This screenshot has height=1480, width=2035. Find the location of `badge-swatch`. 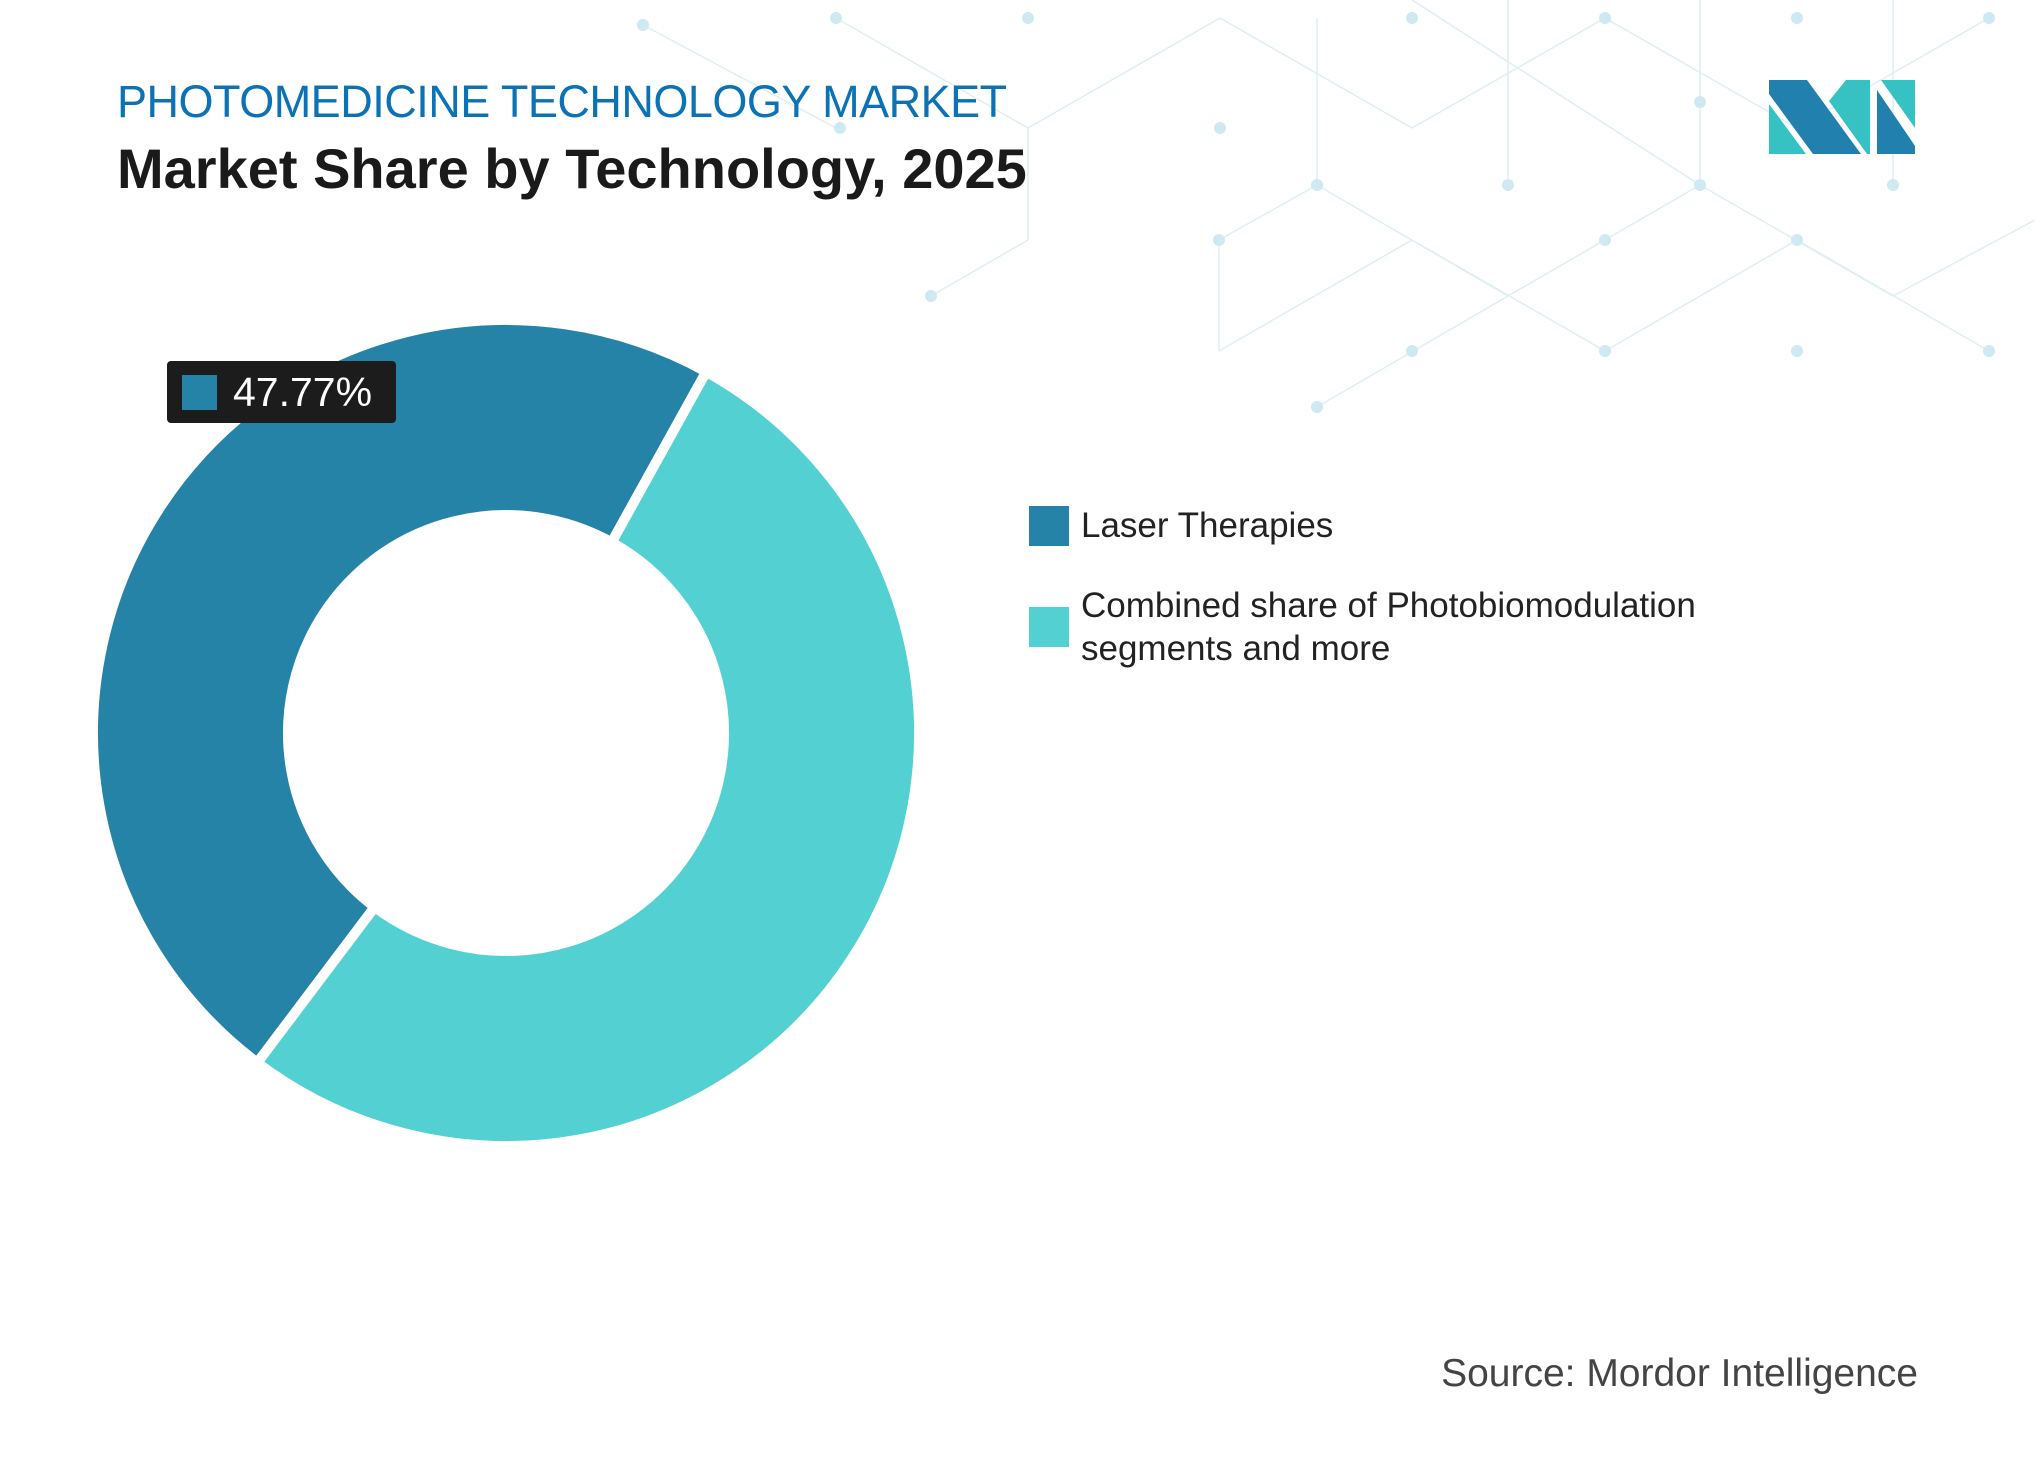

badge-swatch is located at coordinates (199, 392).